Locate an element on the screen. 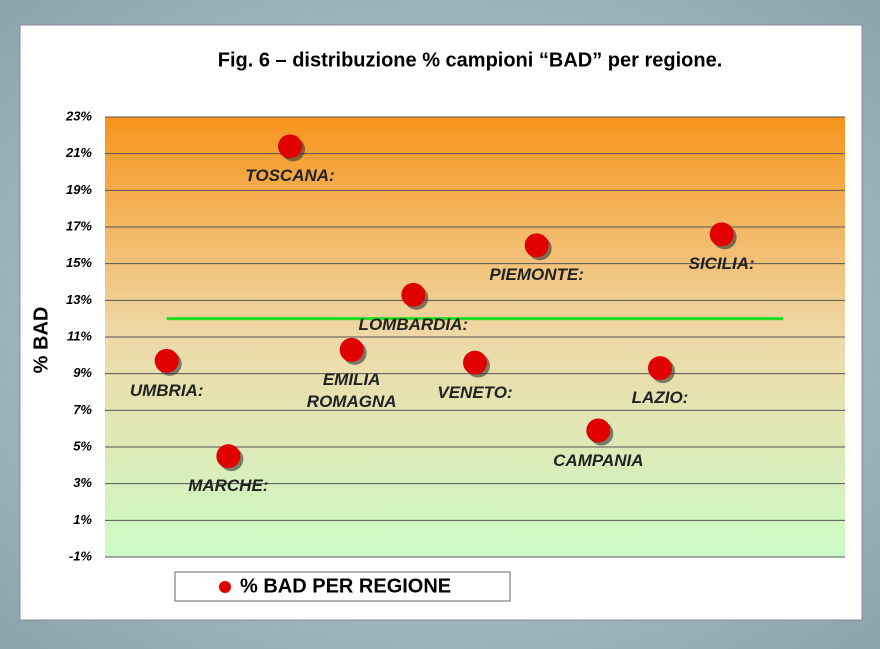 Image resolution: width=880 pixels, height=649 pixels. y-tick-label: 21% is located at coordinates (78, 152).